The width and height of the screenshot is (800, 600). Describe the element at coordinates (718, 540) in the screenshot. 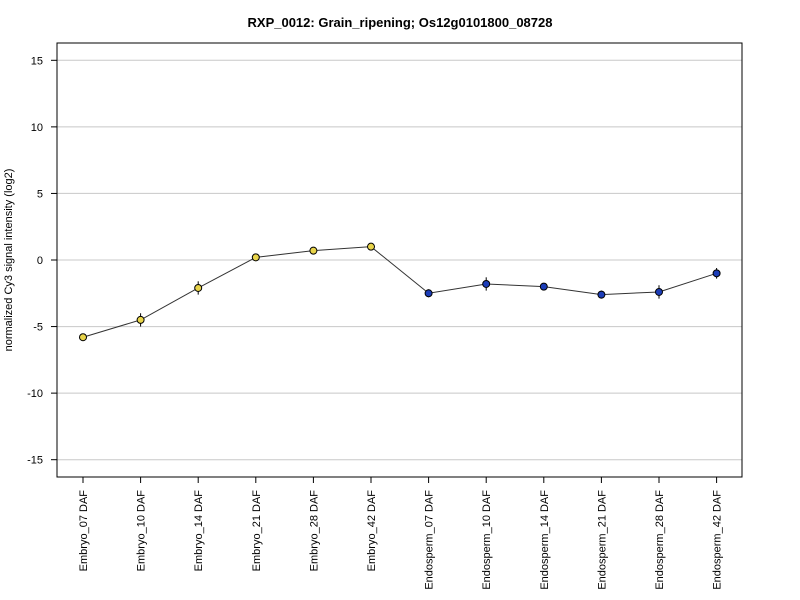

I see `x-tick-label: Endosperm_42 DAF` at that location.